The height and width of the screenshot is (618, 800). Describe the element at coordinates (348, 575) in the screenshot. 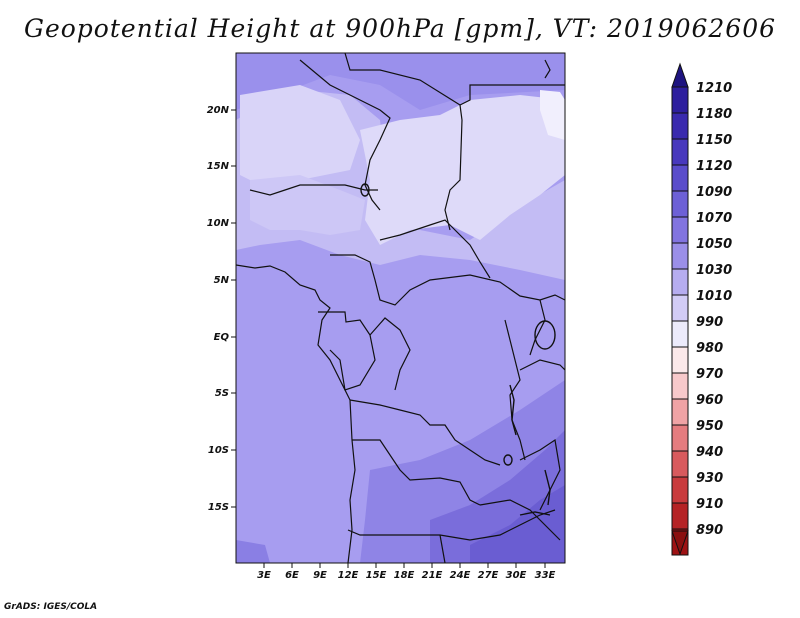

I see `lon-tick-label: 12E` at that location.